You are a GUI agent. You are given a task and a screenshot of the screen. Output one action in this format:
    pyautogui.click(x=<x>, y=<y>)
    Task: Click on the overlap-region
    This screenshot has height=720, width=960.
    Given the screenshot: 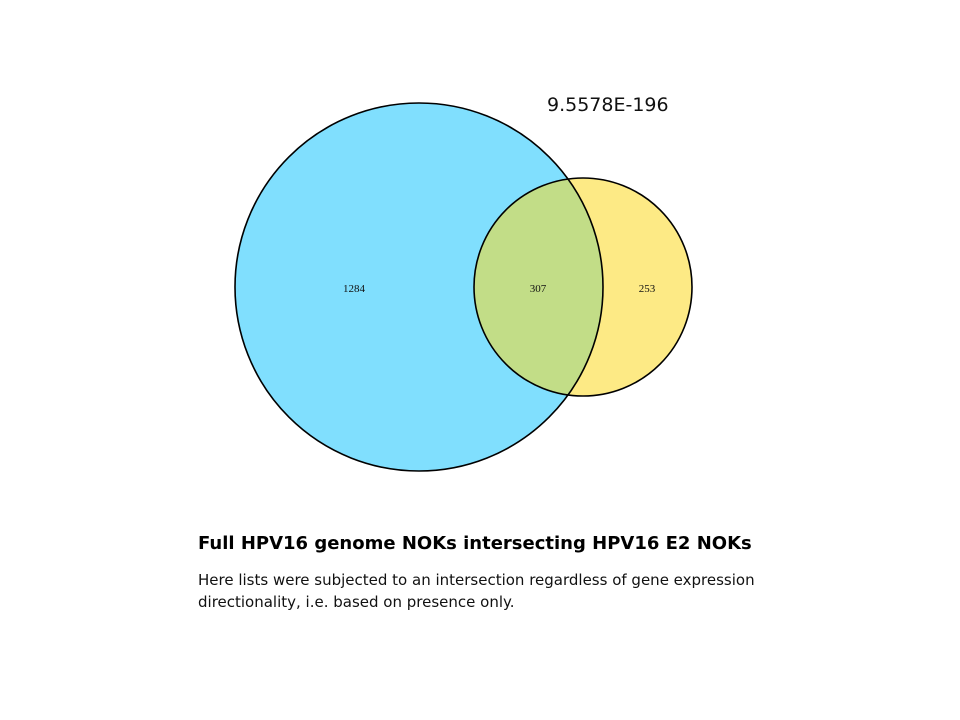 What is the action you would take?
    pyautogui.click(x=538, y=287)
    